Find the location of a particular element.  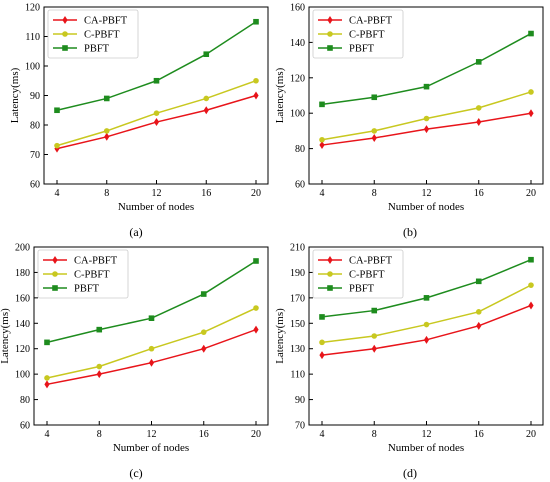

y-tick-label: 190 is located at coordinates (297, 273).